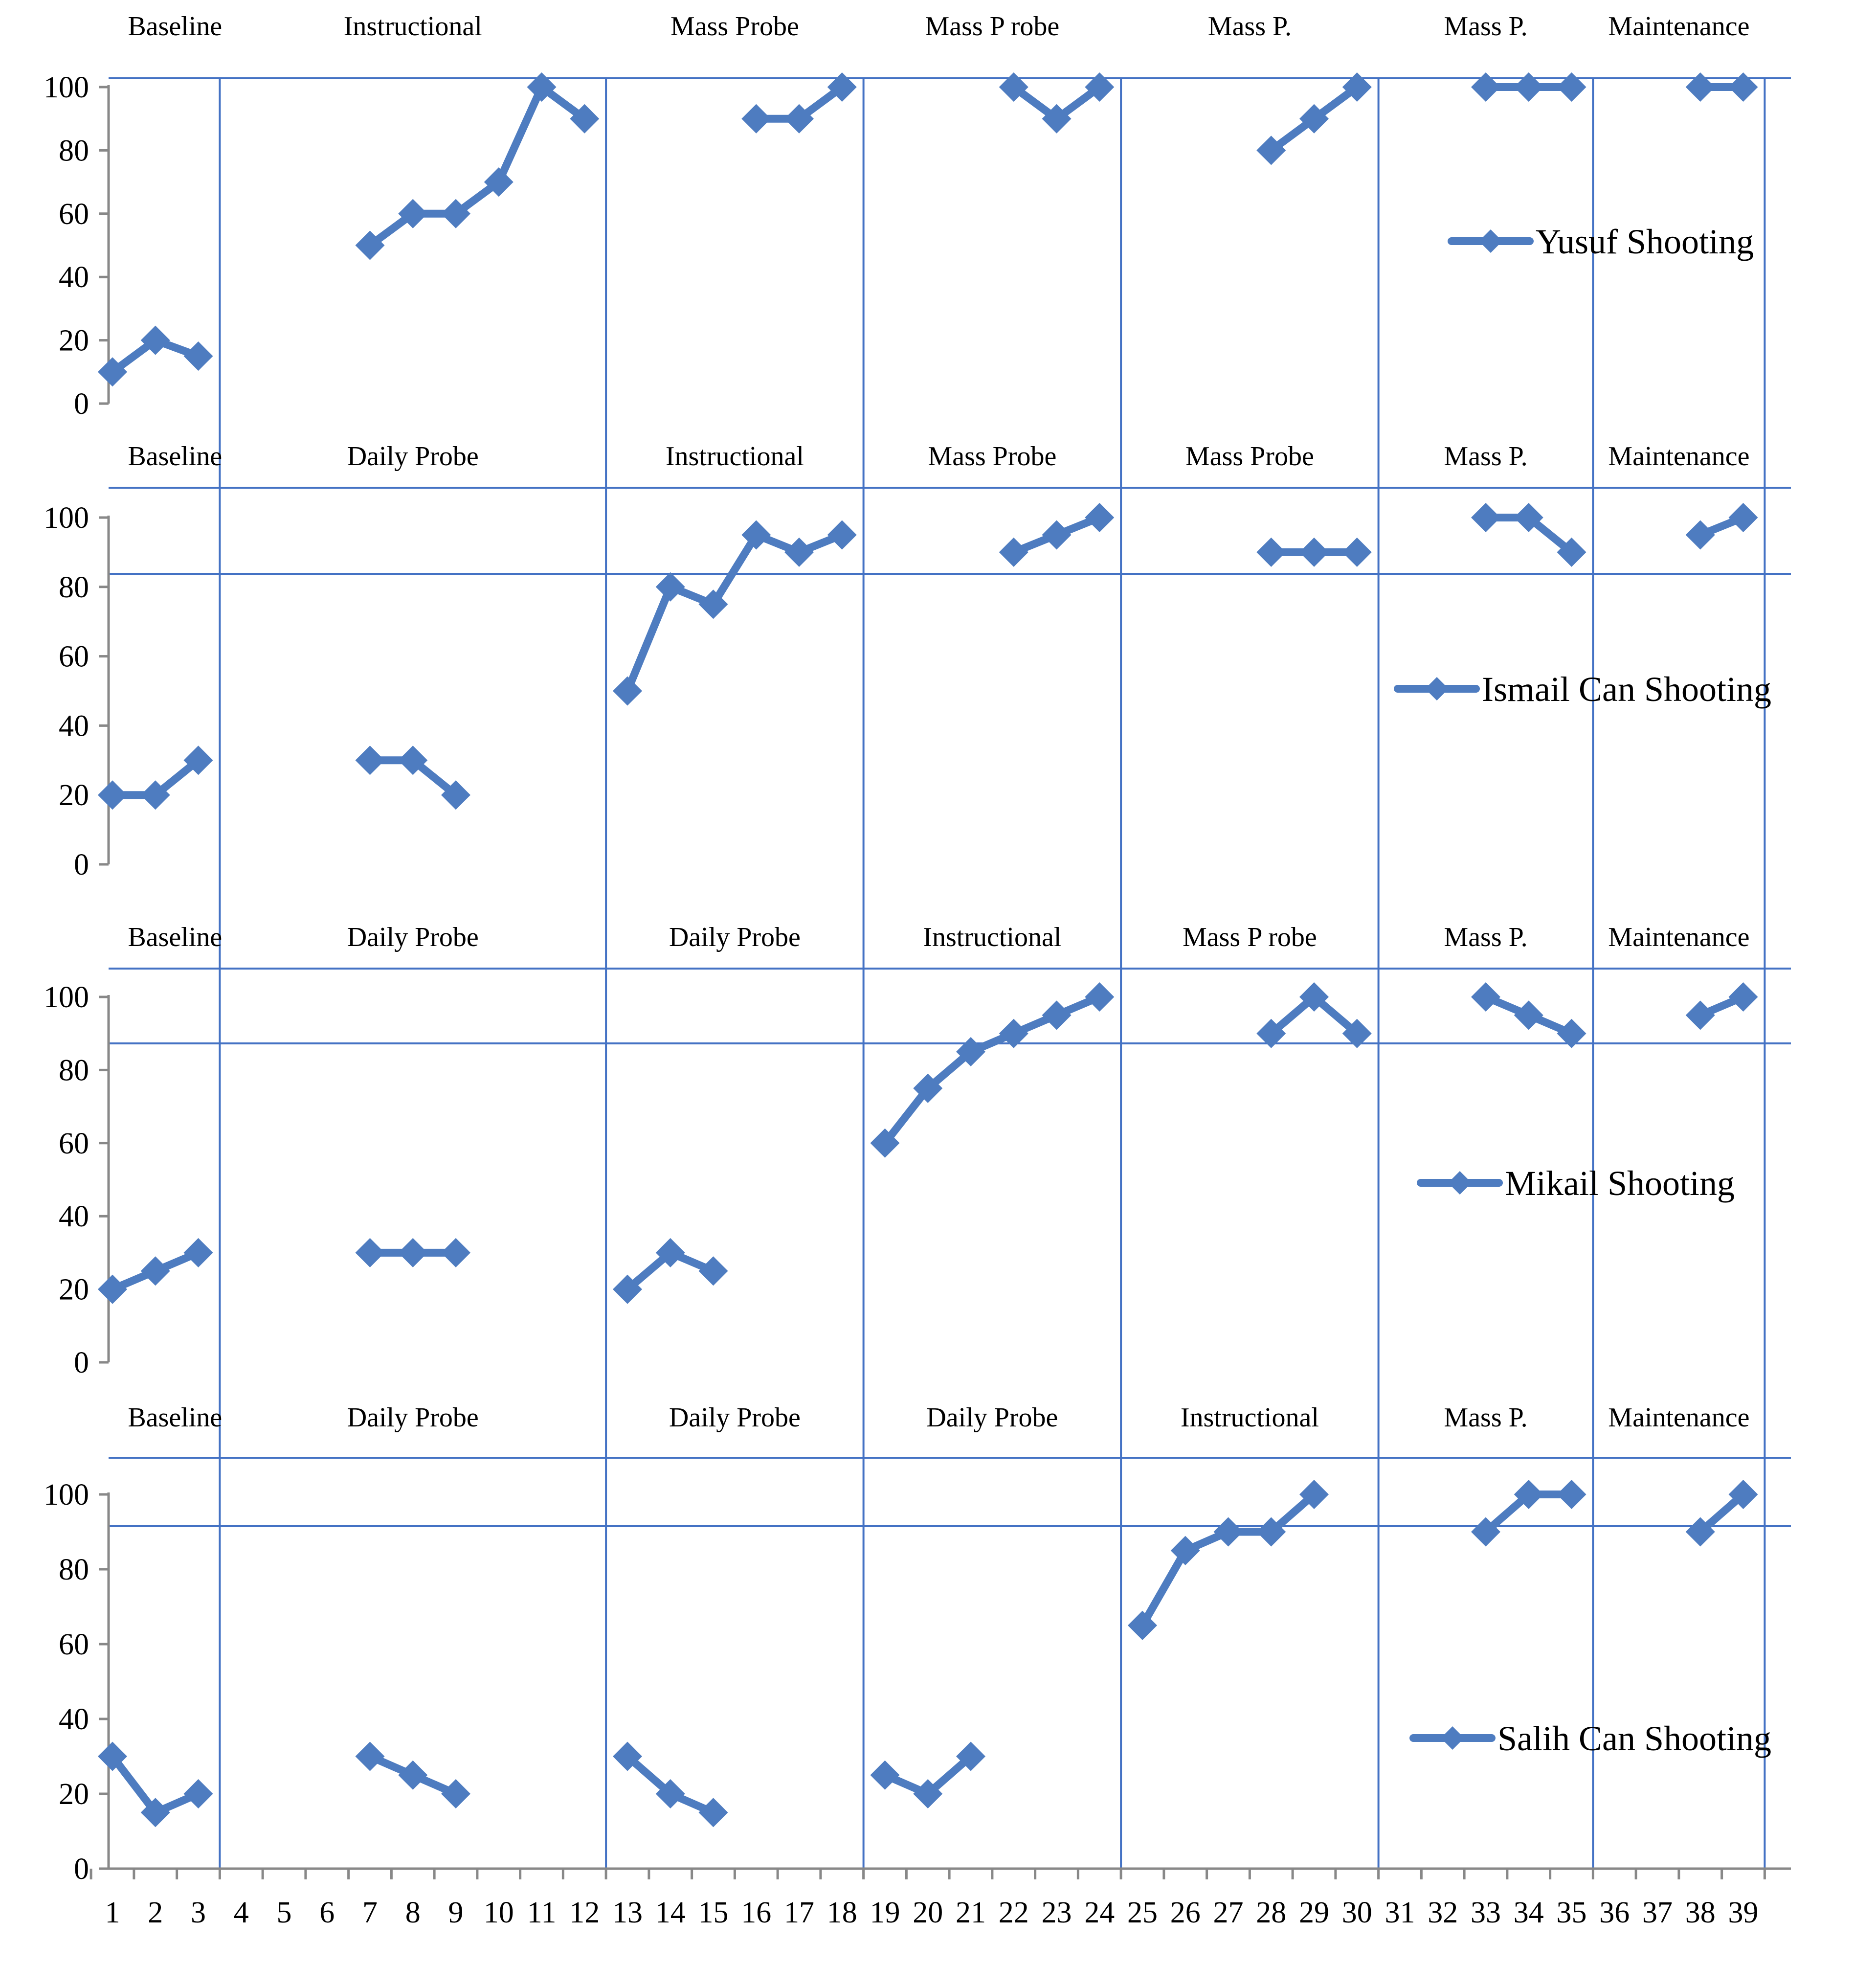 The width and height of the screenshot is (1854, 1988). What do you see at coordinates (627, 1913) in the screenshot?
I see `x-tick-label: 13` at bounding box center [627, 1913].